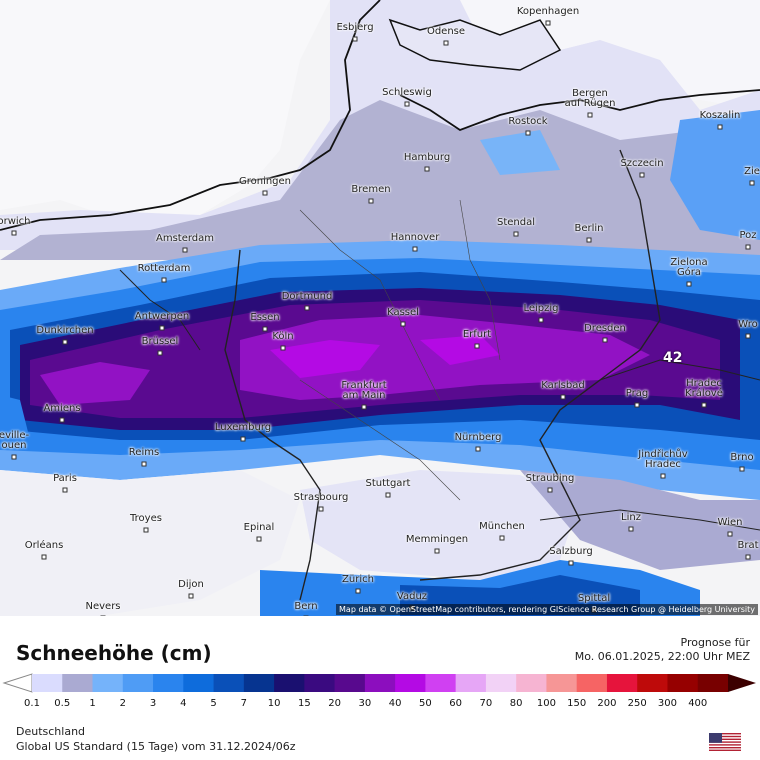  I want to click on color-scale-bar, so click(379, 683).